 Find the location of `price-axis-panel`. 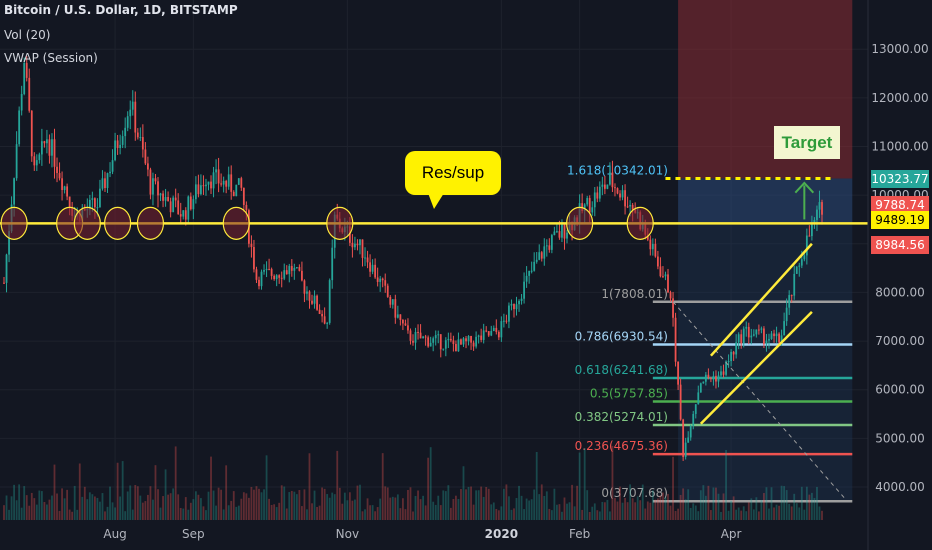

price-axis-panel is located at coordinates (900, 275).